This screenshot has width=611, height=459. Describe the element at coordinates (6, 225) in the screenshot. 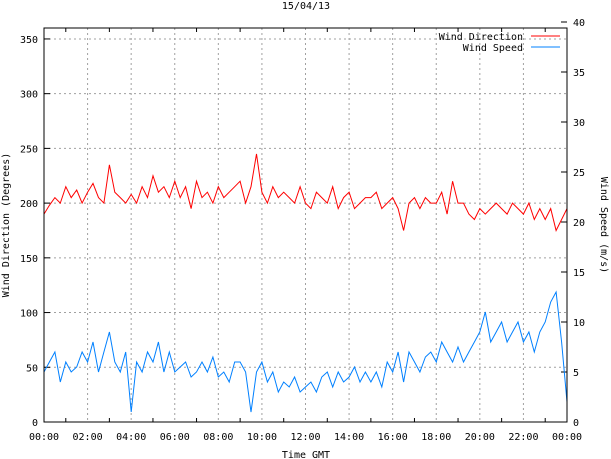

I see `y-axis-label: Wind Direction (Degrees)` at that location.